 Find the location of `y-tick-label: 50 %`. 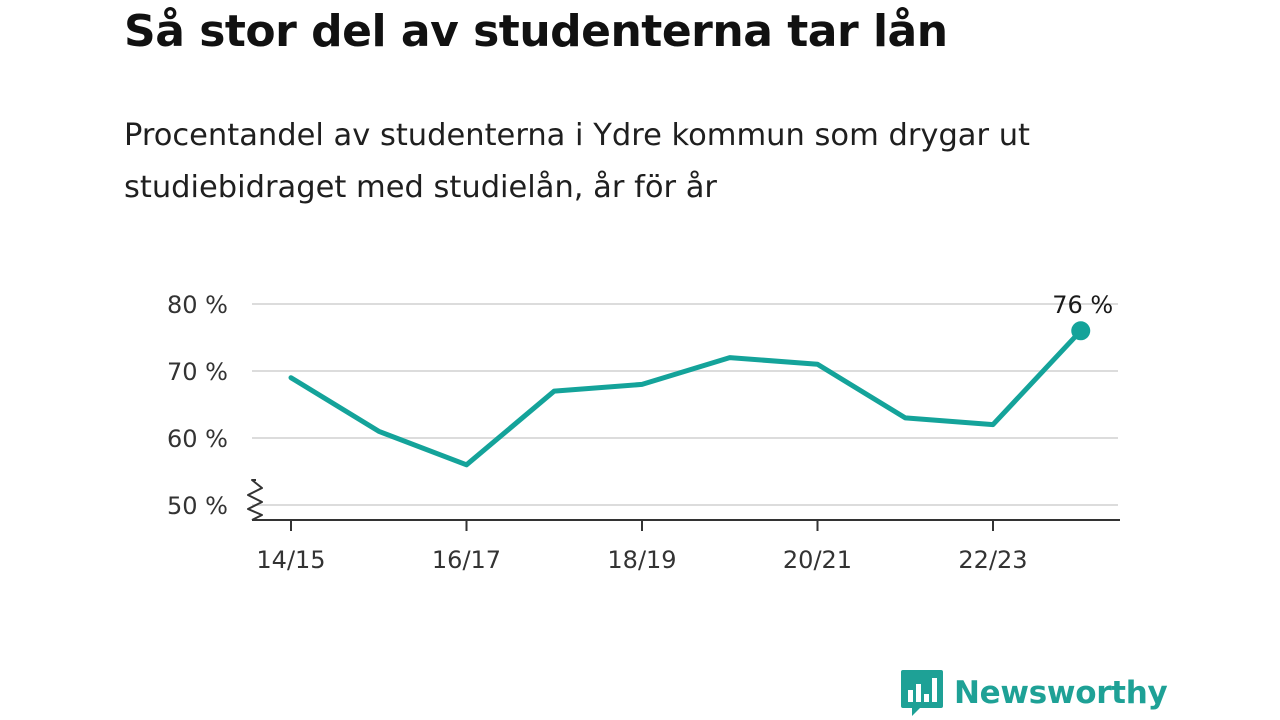

y-tick-label: 50 % is located at coordinates (197, 506).